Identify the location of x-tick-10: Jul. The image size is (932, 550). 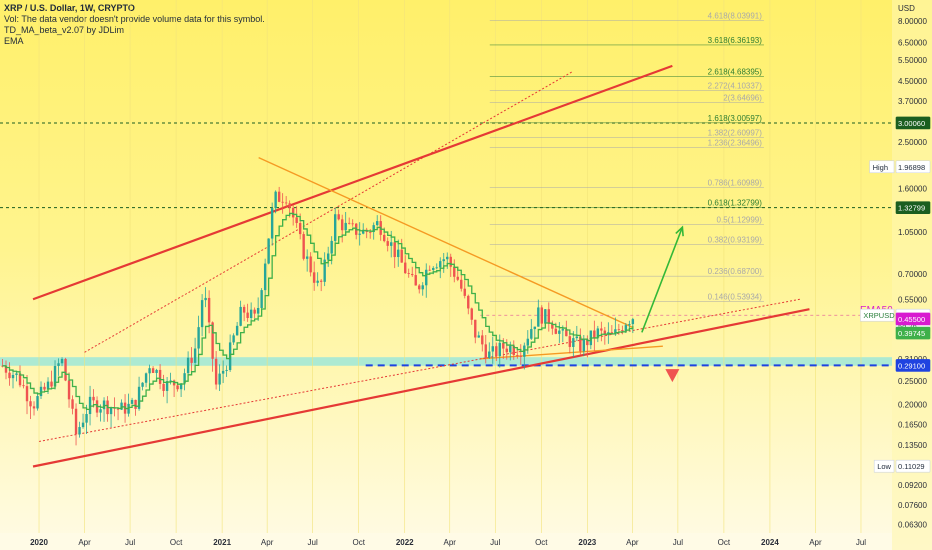
(495, 542).